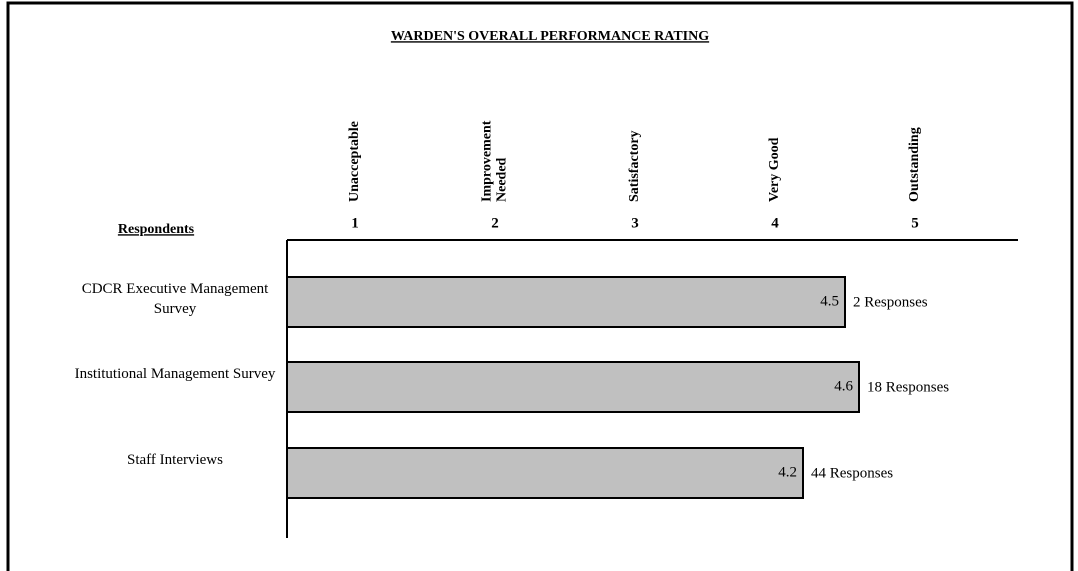 Image resolution: width=1078 pixels, height=571 pixels. What do you see at coordinates (634, 166) in the screenshot?
I see `rating-label: Satisfactory` at bounding box center [634, 166].